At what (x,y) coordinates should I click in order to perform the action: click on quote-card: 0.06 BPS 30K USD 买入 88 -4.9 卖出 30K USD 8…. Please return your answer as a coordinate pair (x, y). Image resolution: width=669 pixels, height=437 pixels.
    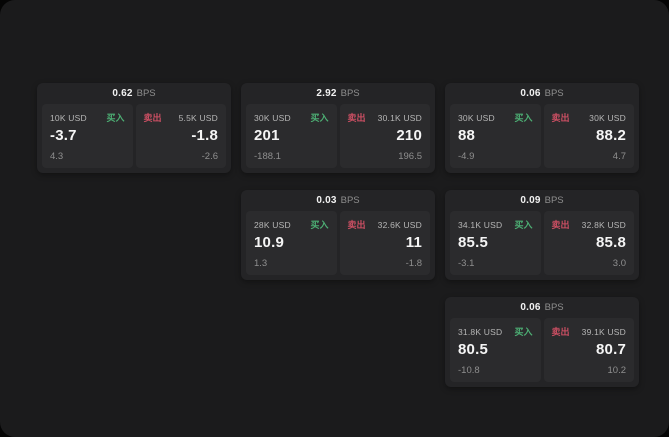
    Looking at the image, I should click on (542, 128).